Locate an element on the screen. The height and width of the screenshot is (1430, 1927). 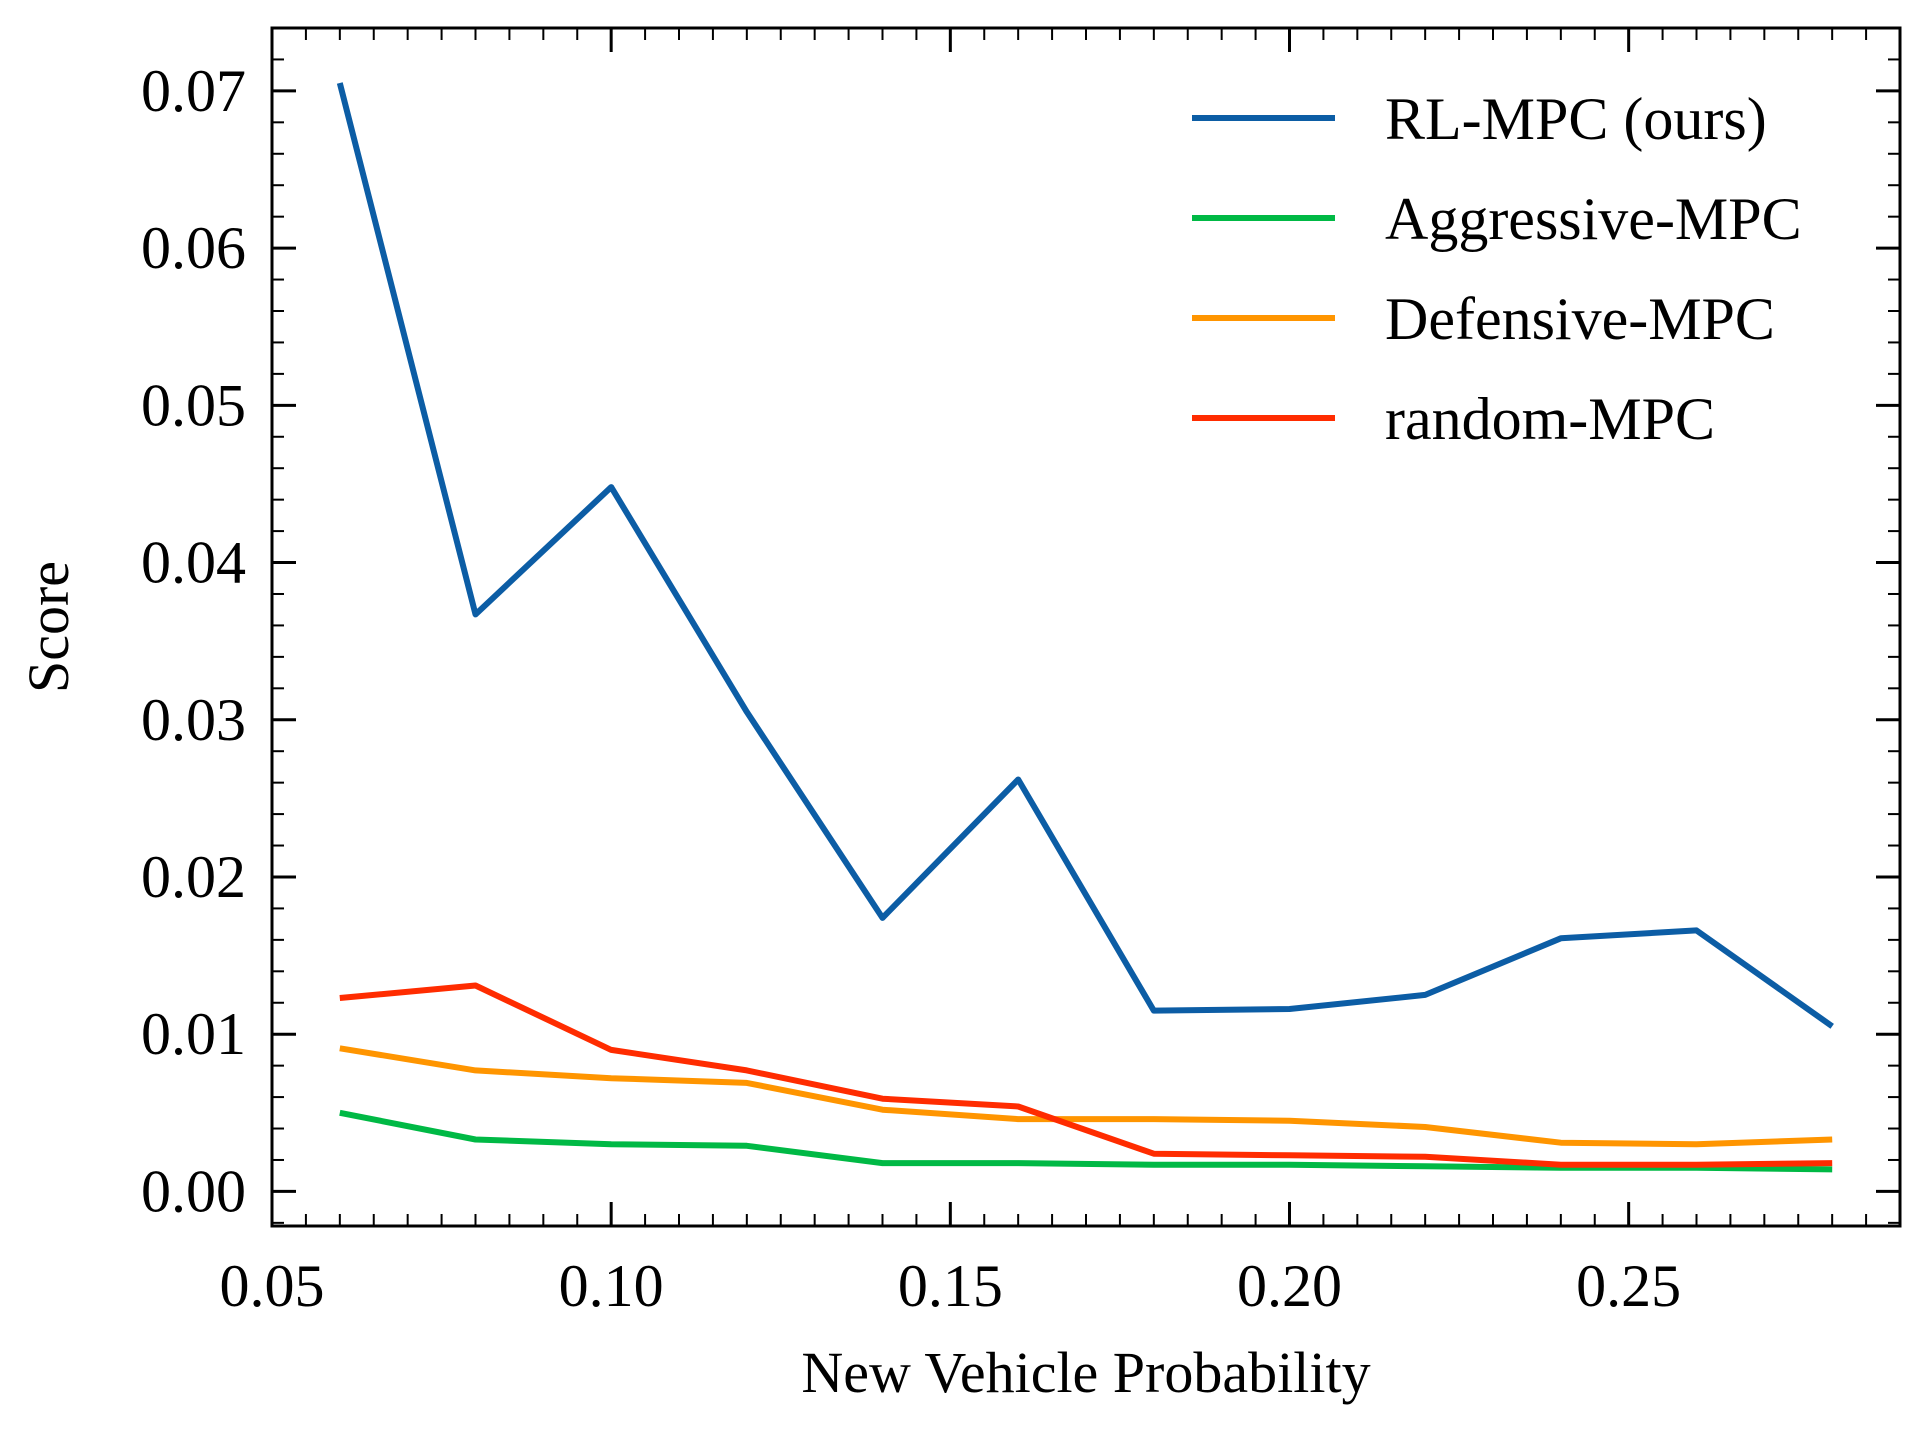
series-line-random-mpc is located at coordinates (1086, 1075).